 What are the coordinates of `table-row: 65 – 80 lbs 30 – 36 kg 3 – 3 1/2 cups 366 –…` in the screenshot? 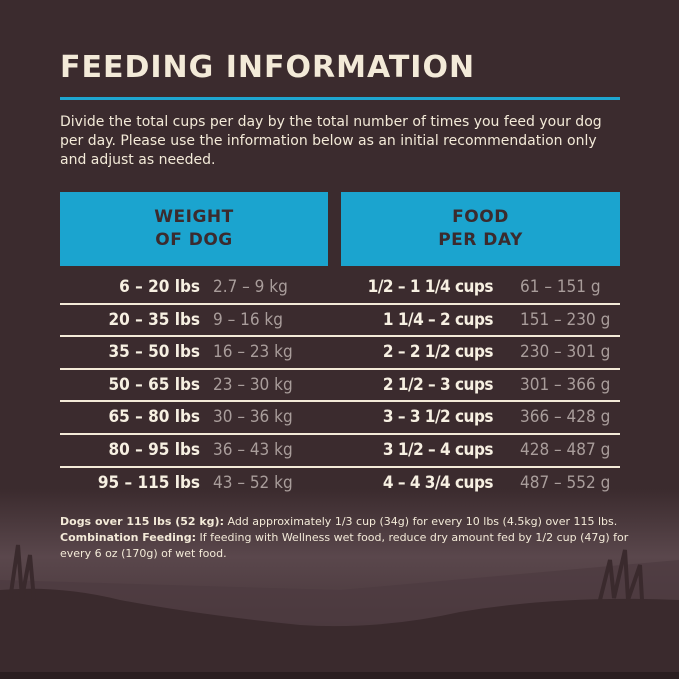 It's located at (340, 418).